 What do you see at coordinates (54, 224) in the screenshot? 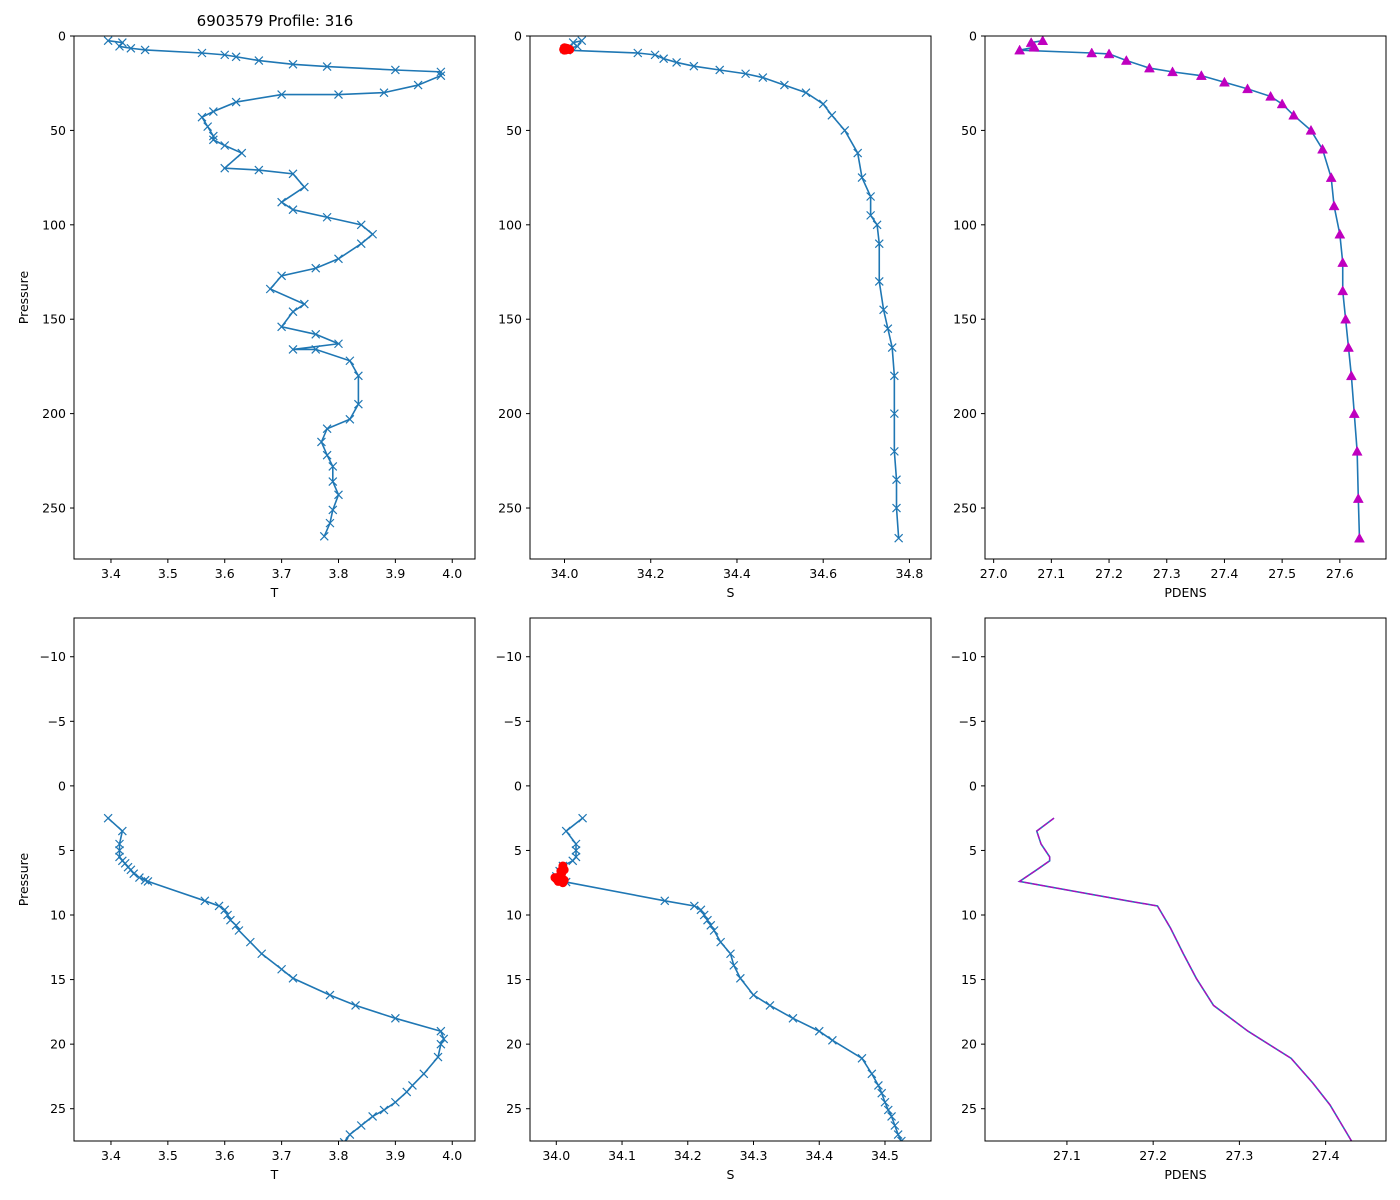
I see `y-tick-label: 100` at bounding box center [54, 224].